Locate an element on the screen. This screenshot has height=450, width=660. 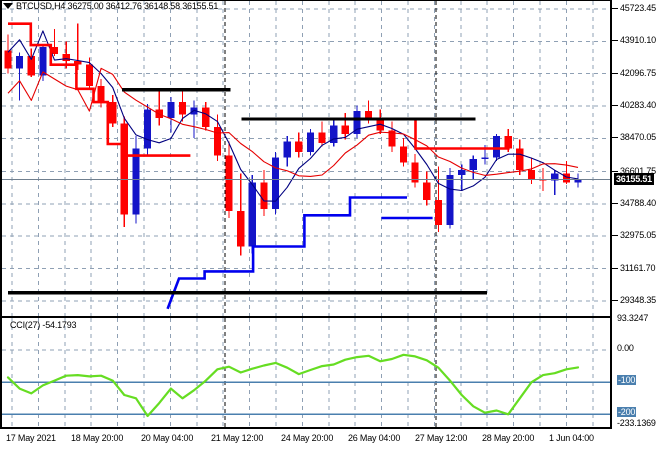
cci-axis-label: -200 is located at coordinates (627, 412).